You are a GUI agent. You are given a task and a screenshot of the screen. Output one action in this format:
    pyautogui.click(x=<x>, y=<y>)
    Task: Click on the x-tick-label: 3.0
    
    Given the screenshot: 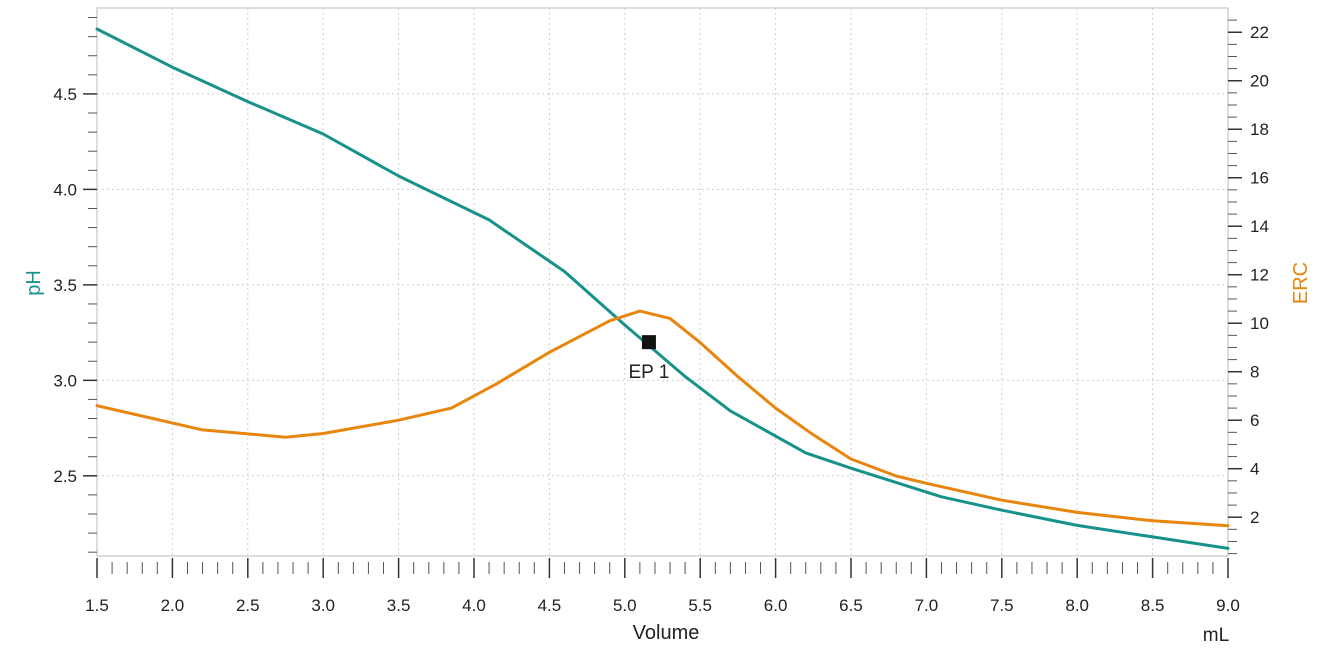 What is the action you would take?
    pyautogui.click(x=323, y=605)
    